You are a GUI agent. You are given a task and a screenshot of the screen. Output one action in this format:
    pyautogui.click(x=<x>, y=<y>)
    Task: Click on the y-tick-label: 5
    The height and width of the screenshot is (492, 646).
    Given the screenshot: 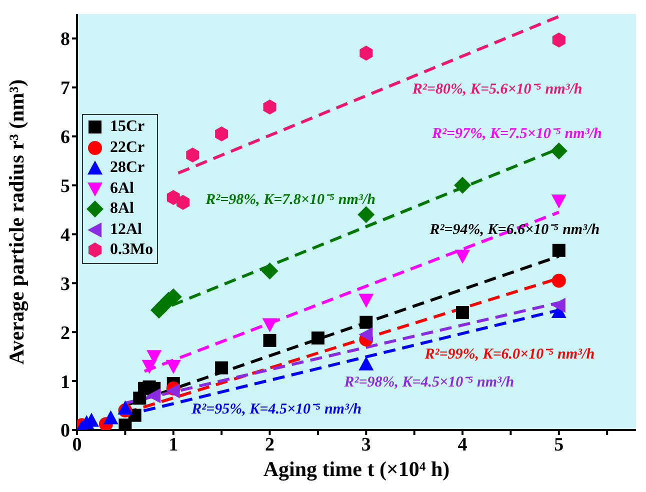 What is the action you would take?
    pyautogui.click(x=65, y=187)
    